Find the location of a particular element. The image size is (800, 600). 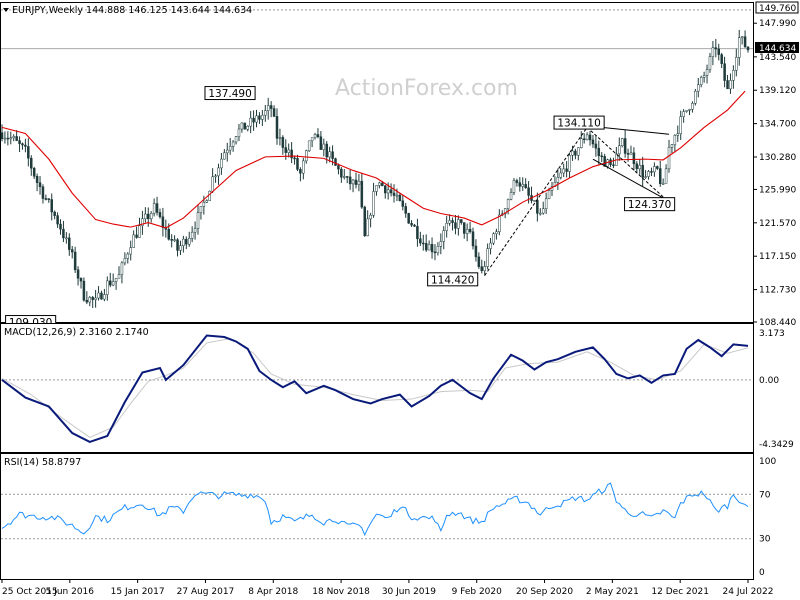

x-tick-label: 8 Apr 2018 is located at coordinates (273, 592).